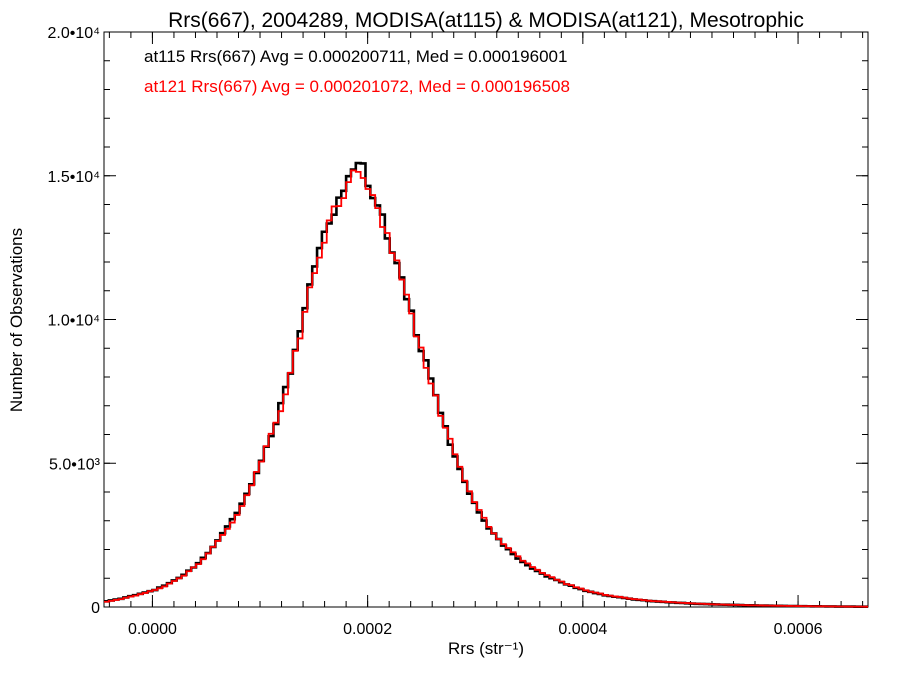  What do you see at coordinates (16, 320) in the screenshot?
I see `y-axis-label: Number of Observations` at bounding box center [16, 320].